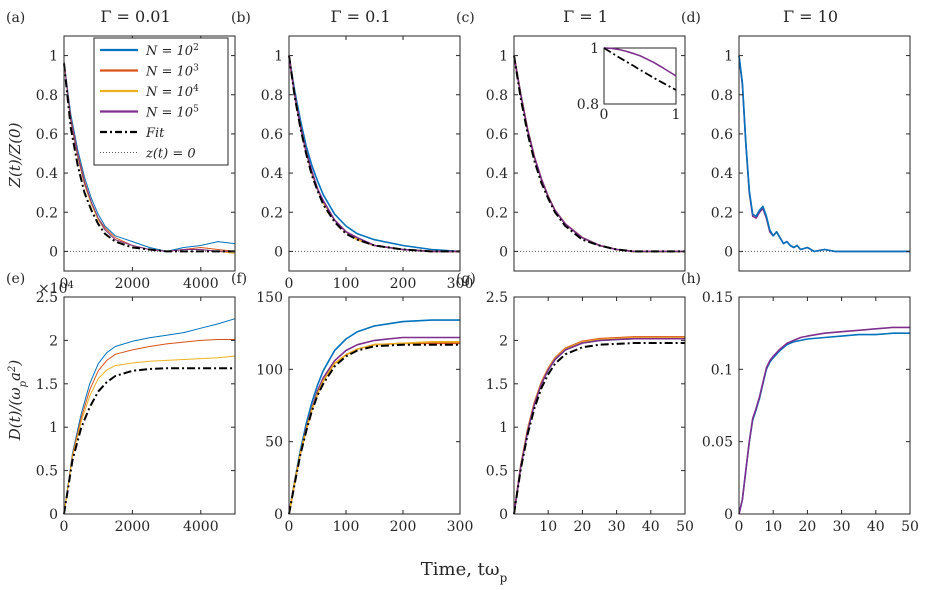  Describe the element at coordinates (155, 133) in the screenshot. I see `legend-label-fit: Fit` at that location.